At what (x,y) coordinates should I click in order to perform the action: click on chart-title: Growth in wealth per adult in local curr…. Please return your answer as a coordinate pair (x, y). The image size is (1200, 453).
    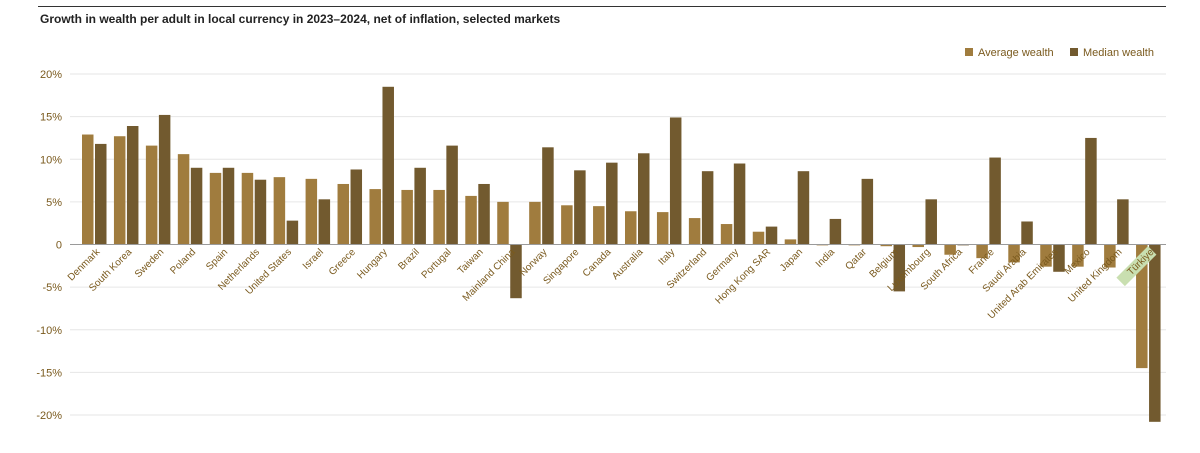
    Looking at the image, I should click on (300, 19).